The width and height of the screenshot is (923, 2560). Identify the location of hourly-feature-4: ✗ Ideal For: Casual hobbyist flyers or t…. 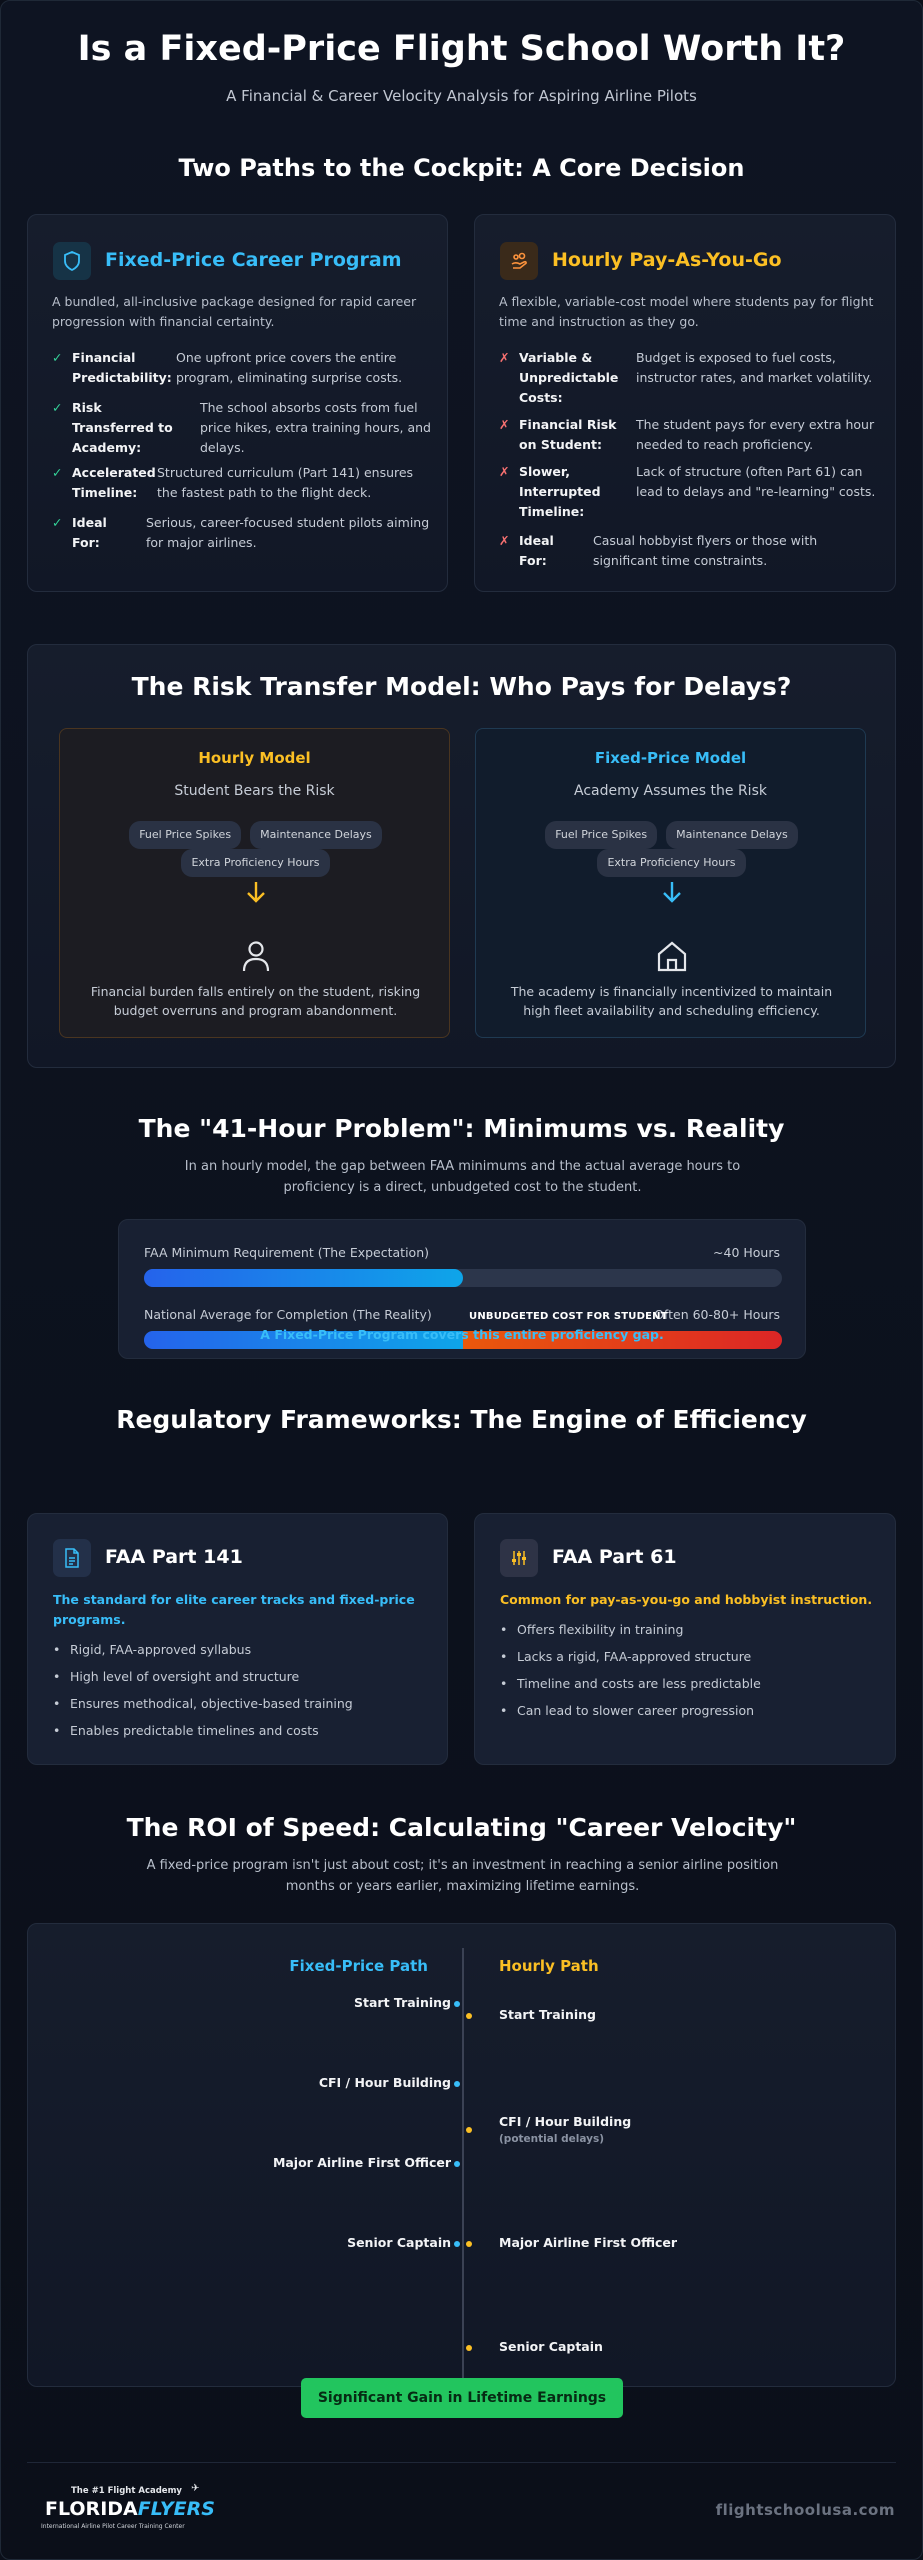
(658, 550).